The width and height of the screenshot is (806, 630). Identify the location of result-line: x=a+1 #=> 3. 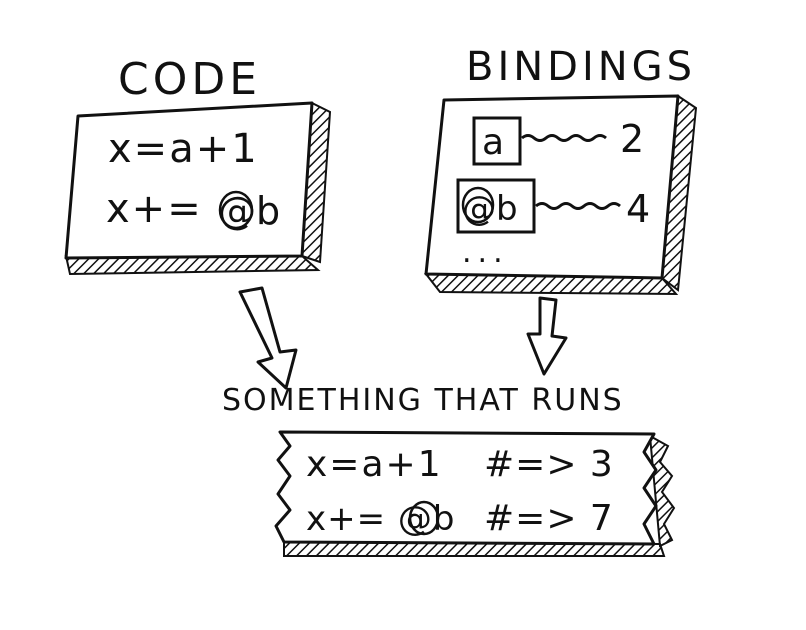
(460, 464).